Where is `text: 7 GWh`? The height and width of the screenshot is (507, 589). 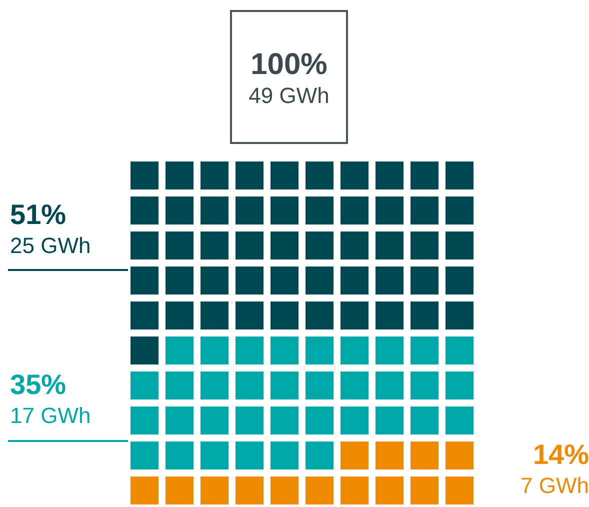
text: 7 GWh is located at coordinates (554, 486).